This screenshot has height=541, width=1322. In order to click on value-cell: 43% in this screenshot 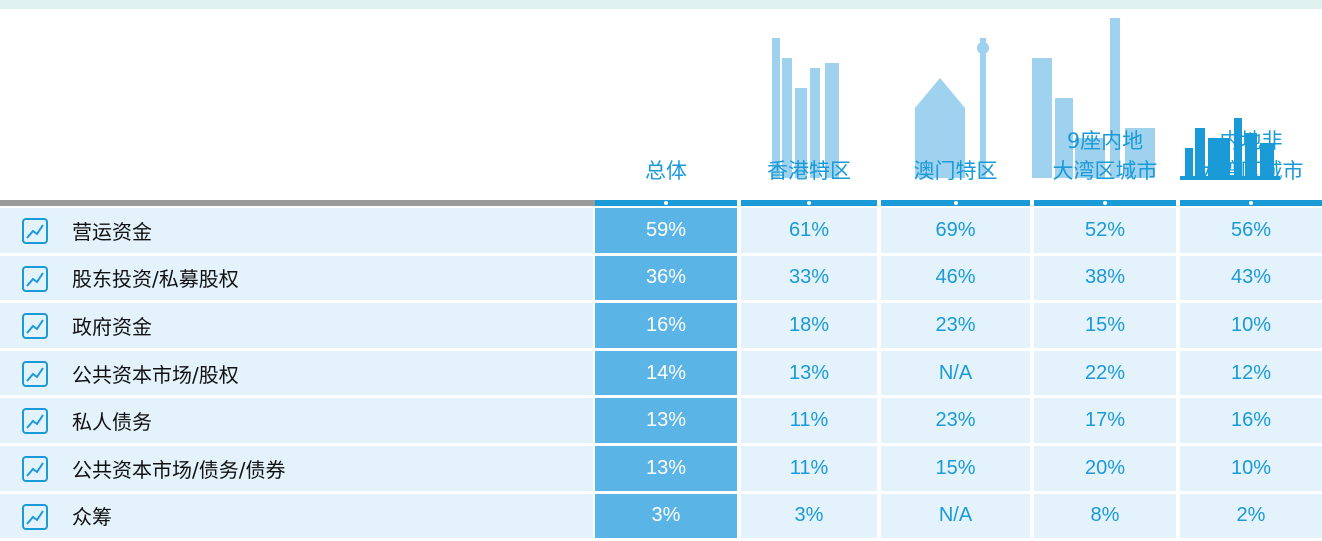, I will do `click(1251, 278)`.